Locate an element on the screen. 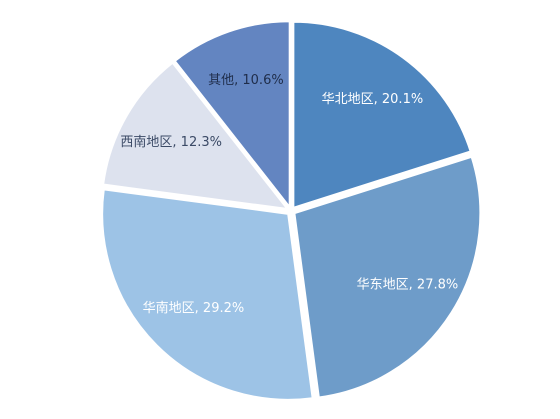 Image resolution: width=560 pixels, height=419 pixels. pie-slice-label-3: 华南地区, 29.2% is located at coordinates (194, 308).